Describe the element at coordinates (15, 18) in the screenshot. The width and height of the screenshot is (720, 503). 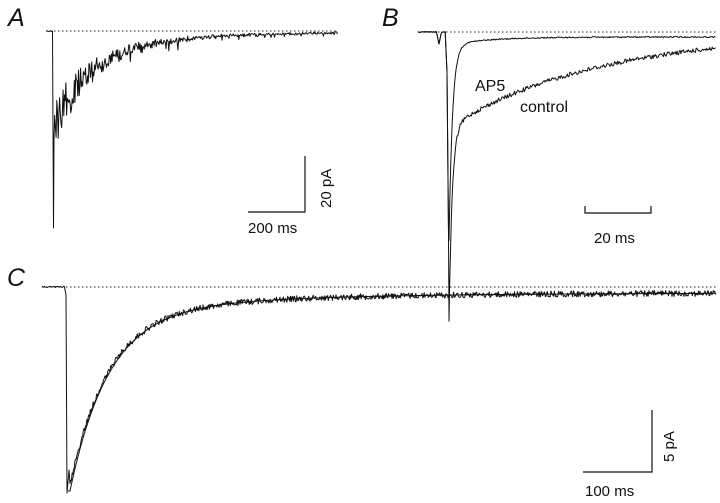
I see `panel-a-letter: A` at that location.